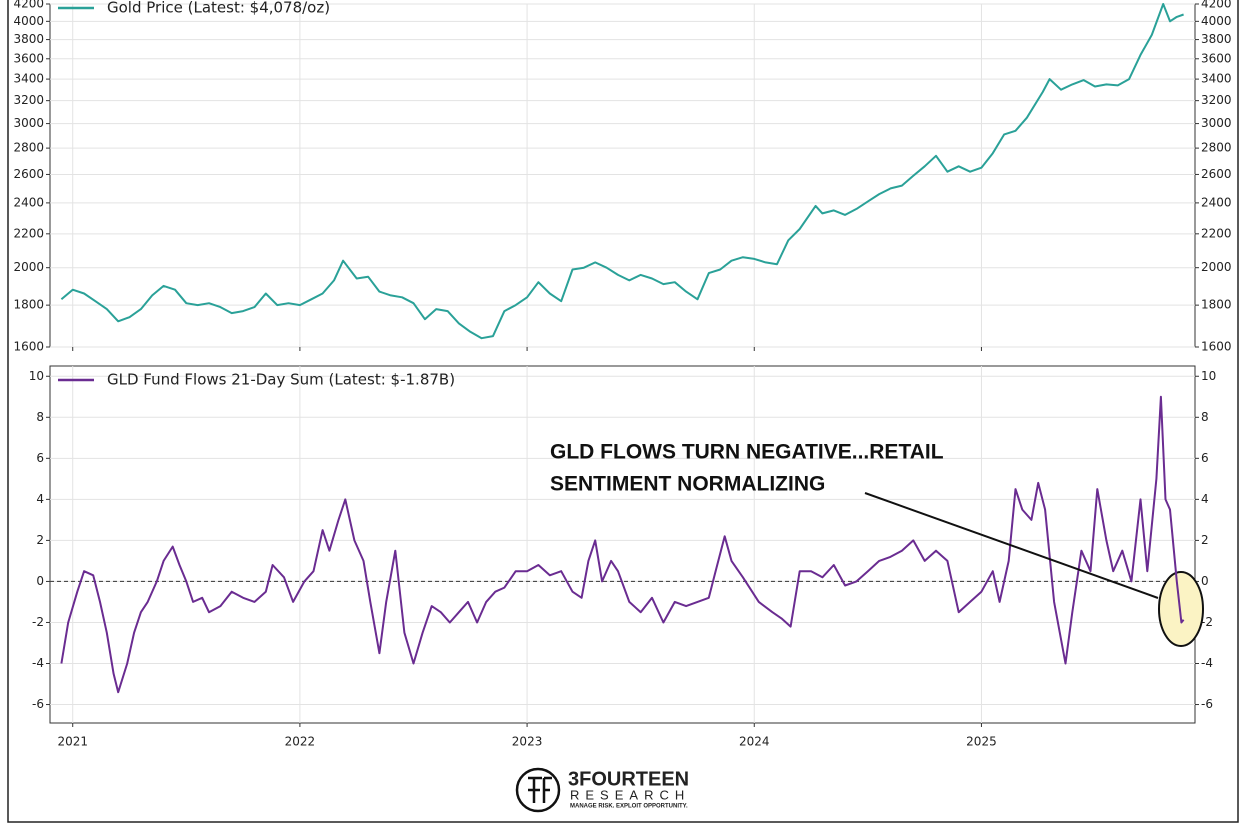 This screenshot has height=833, width=1250. Describe the element at coordinates (1216, 100) in the screenshot. I see `y2-tick-label: 3200` at that location.